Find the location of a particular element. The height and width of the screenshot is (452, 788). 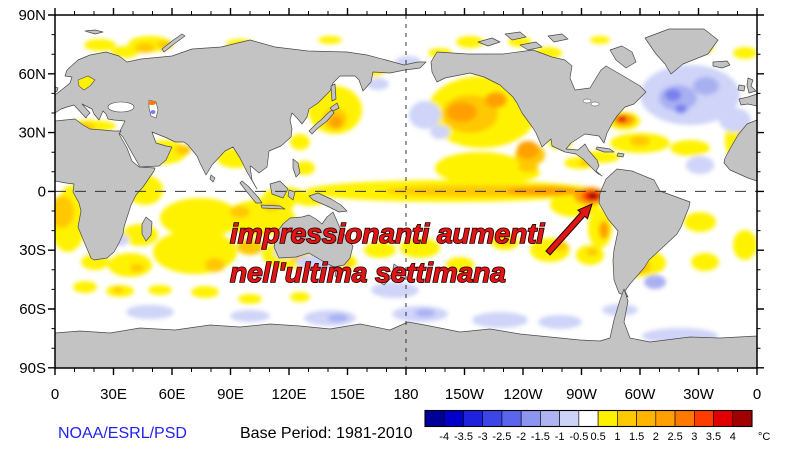

island-madagascar is located at coordinates (147, 229).